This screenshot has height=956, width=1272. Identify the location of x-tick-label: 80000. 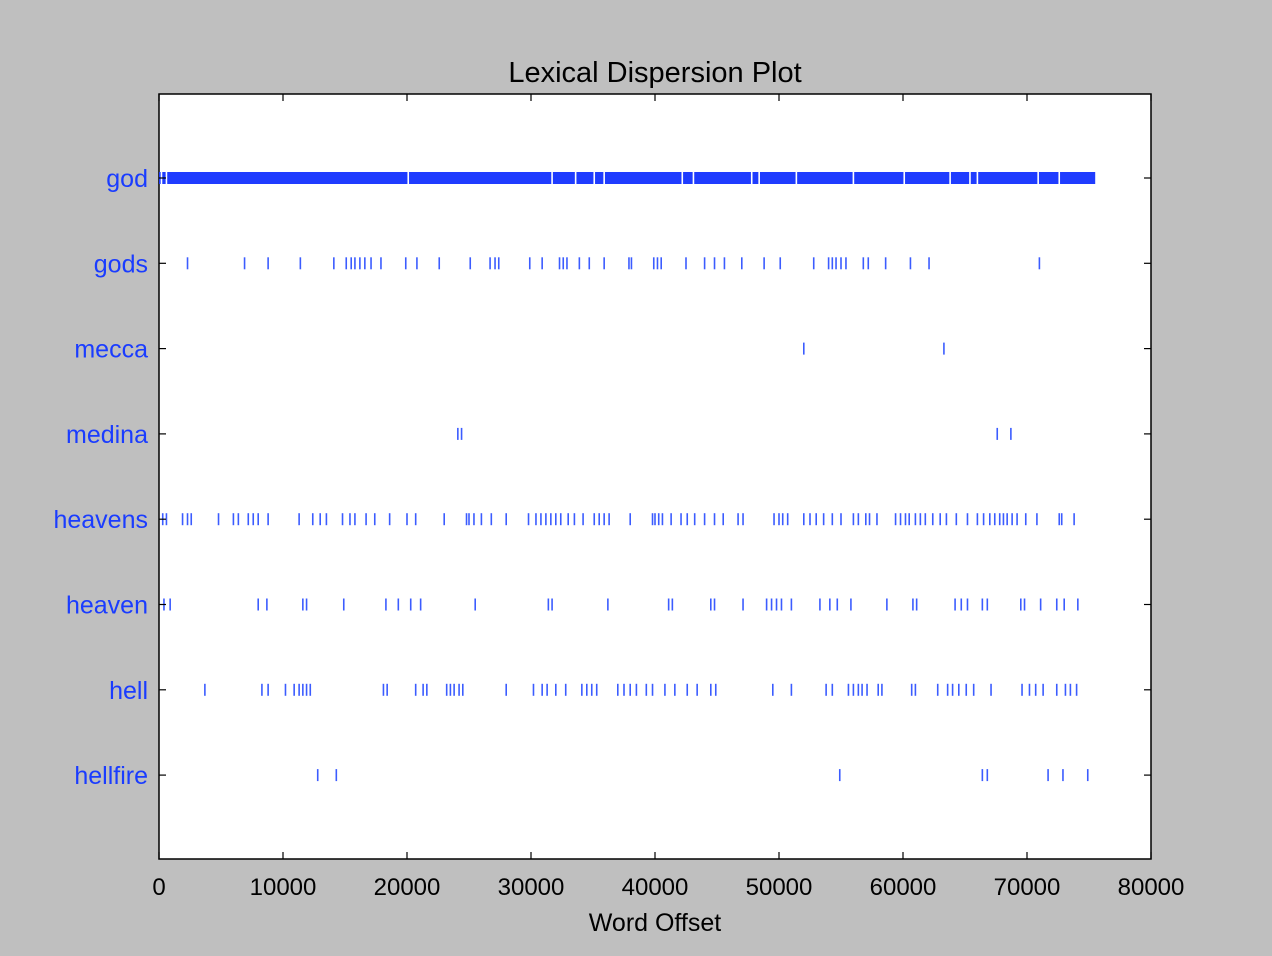
(1151, 887).